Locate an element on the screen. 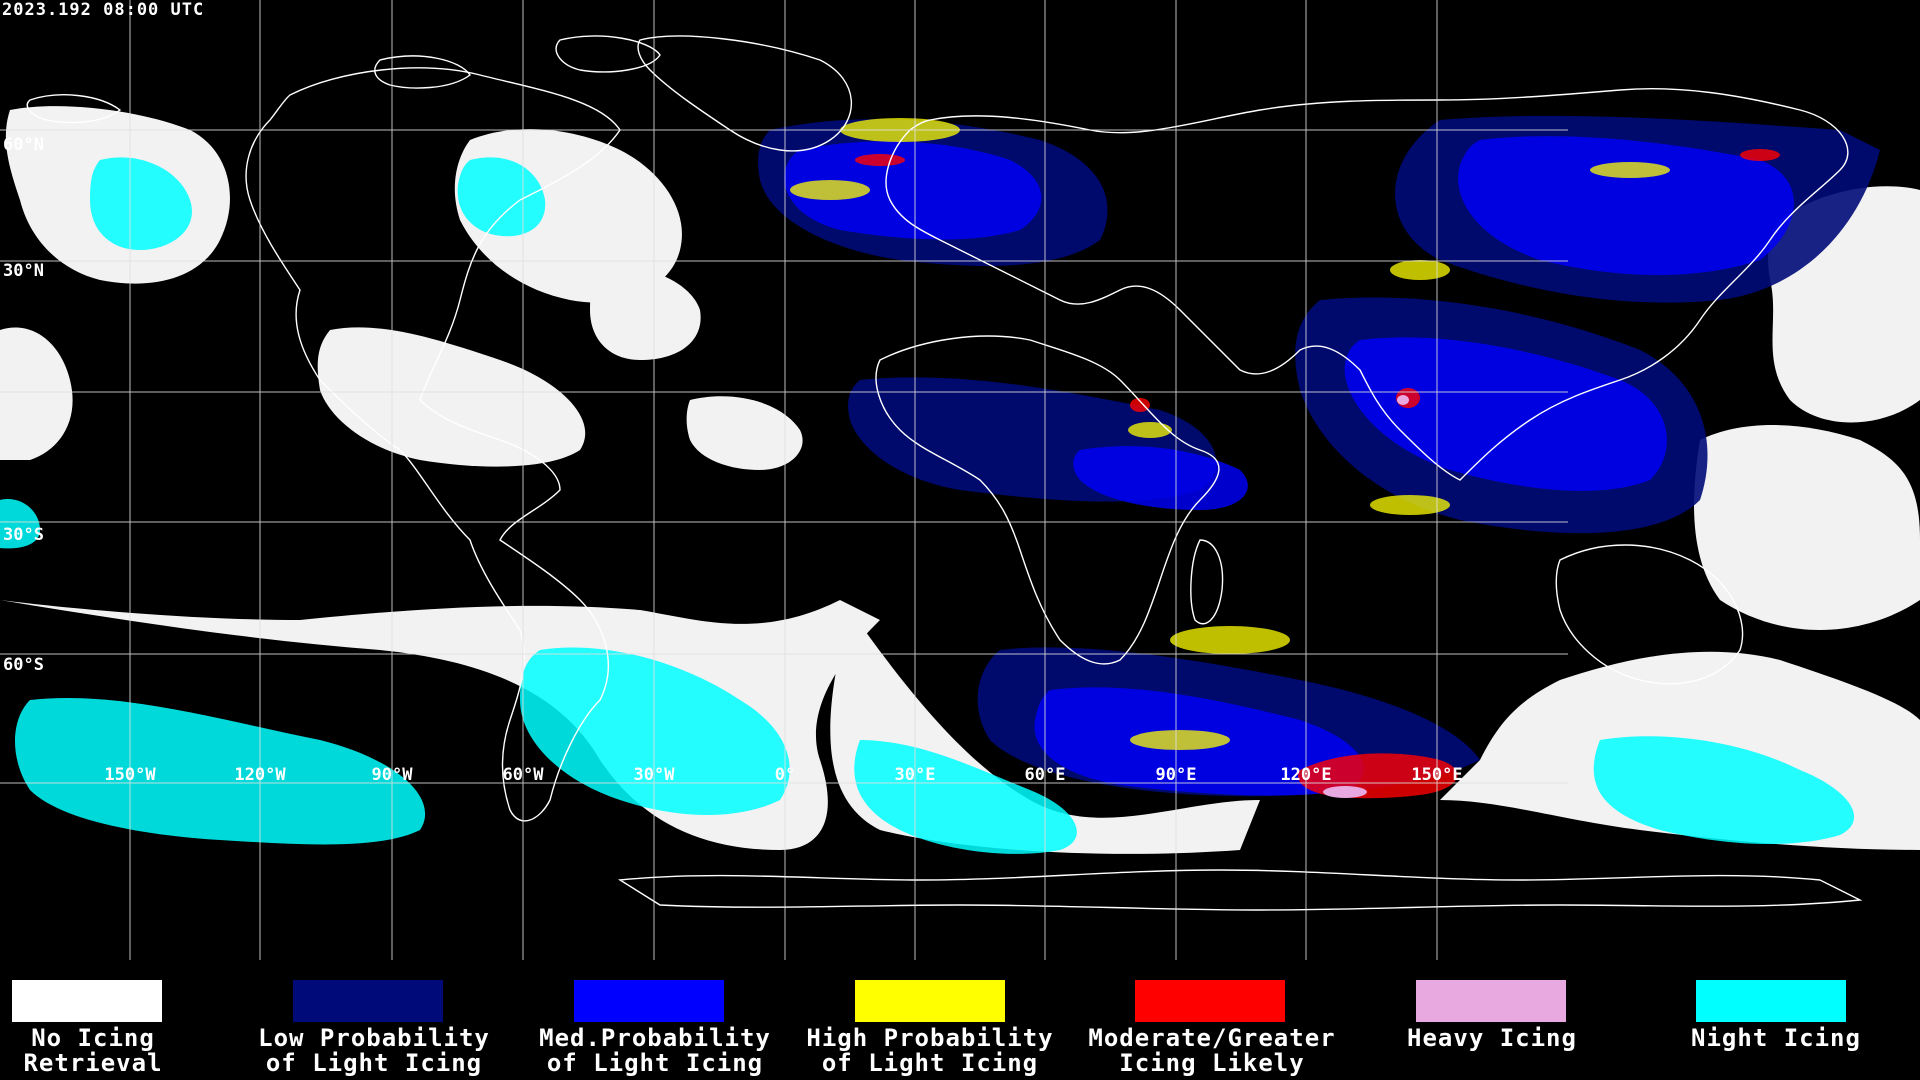 The height and width of the screenshot is (1080, 1920). lon-label: 120°E is located at coordinates (1305, 775).